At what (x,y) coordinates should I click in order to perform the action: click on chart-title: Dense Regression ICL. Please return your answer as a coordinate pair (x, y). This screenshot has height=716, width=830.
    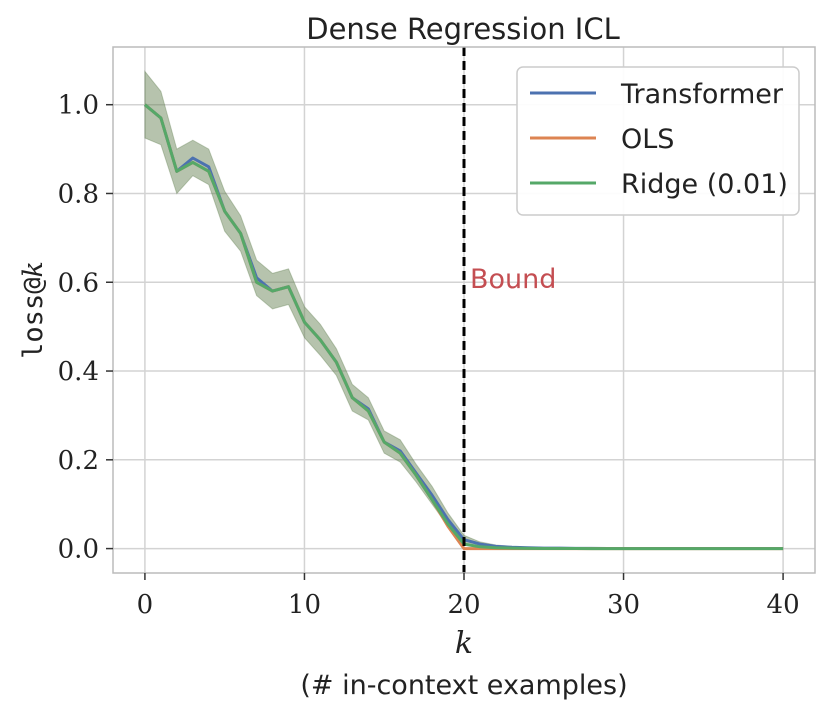
    Looking at the image, I should click on (463, 29).